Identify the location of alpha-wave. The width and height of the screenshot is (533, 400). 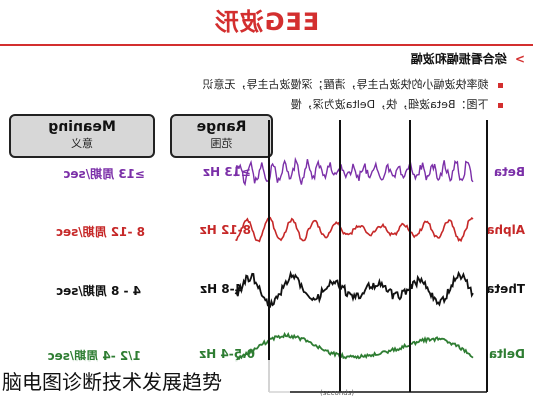
(354, 229).